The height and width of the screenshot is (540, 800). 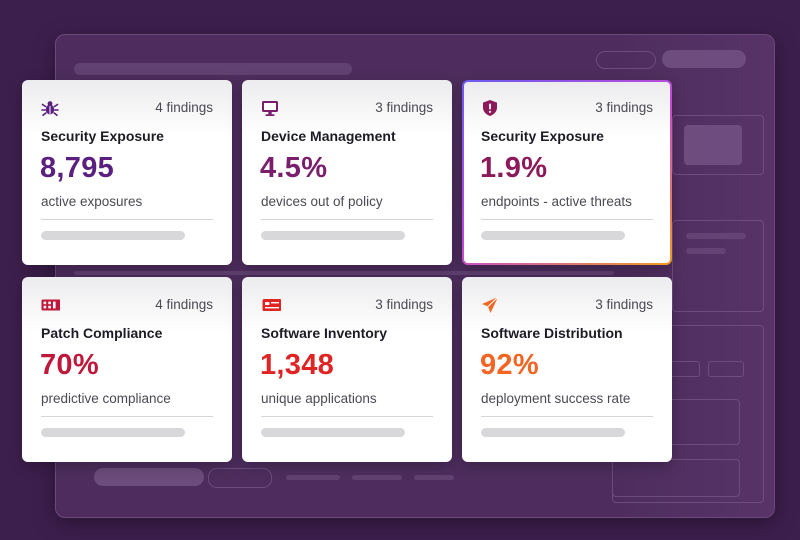 I want to click on bg-lower-row, so click(x=676, y=478).